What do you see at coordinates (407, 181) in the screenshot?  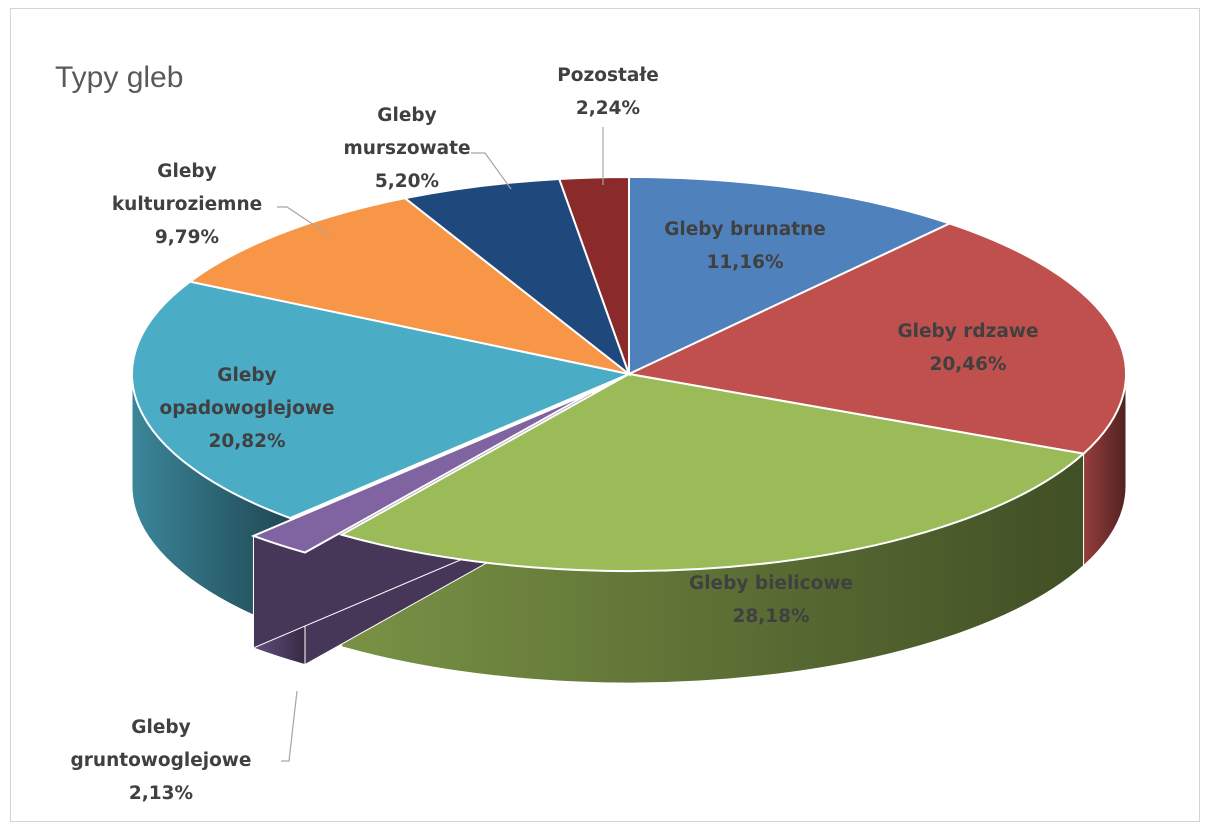 I see `slice-value-label: 5,20%` at bounding box center [407, 181].